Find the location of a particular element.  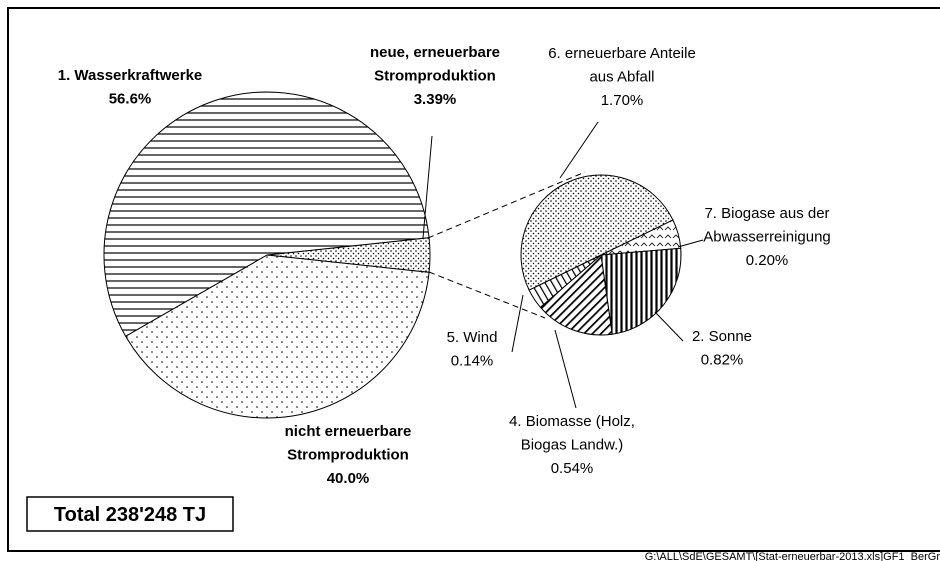

slice-label: 2. Sonne is located at coordinates (722, 336).